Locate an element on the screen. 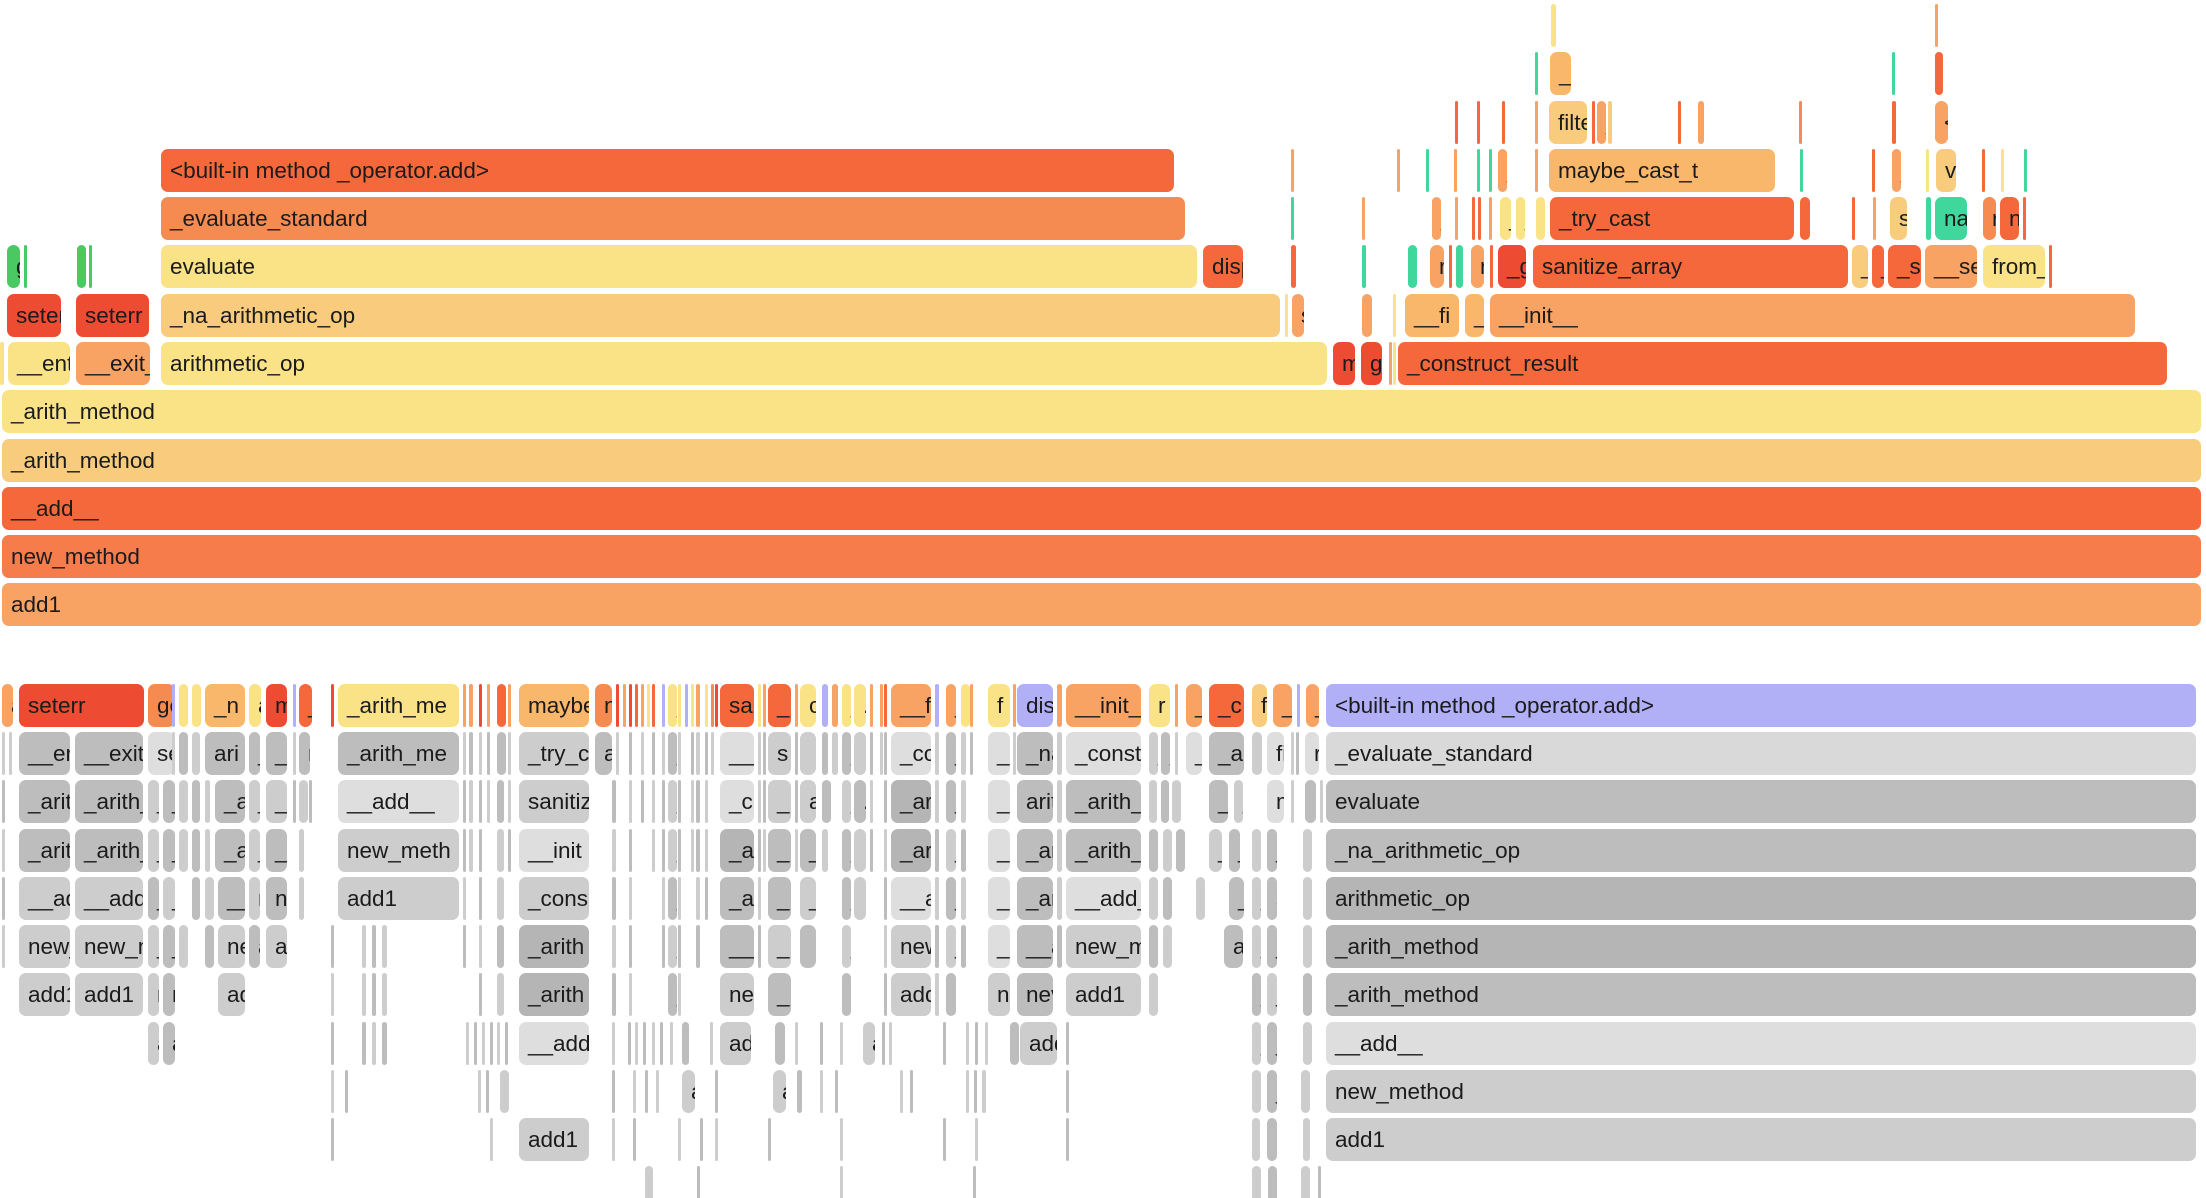  frame-add: add is located at coordinates (911, 994).